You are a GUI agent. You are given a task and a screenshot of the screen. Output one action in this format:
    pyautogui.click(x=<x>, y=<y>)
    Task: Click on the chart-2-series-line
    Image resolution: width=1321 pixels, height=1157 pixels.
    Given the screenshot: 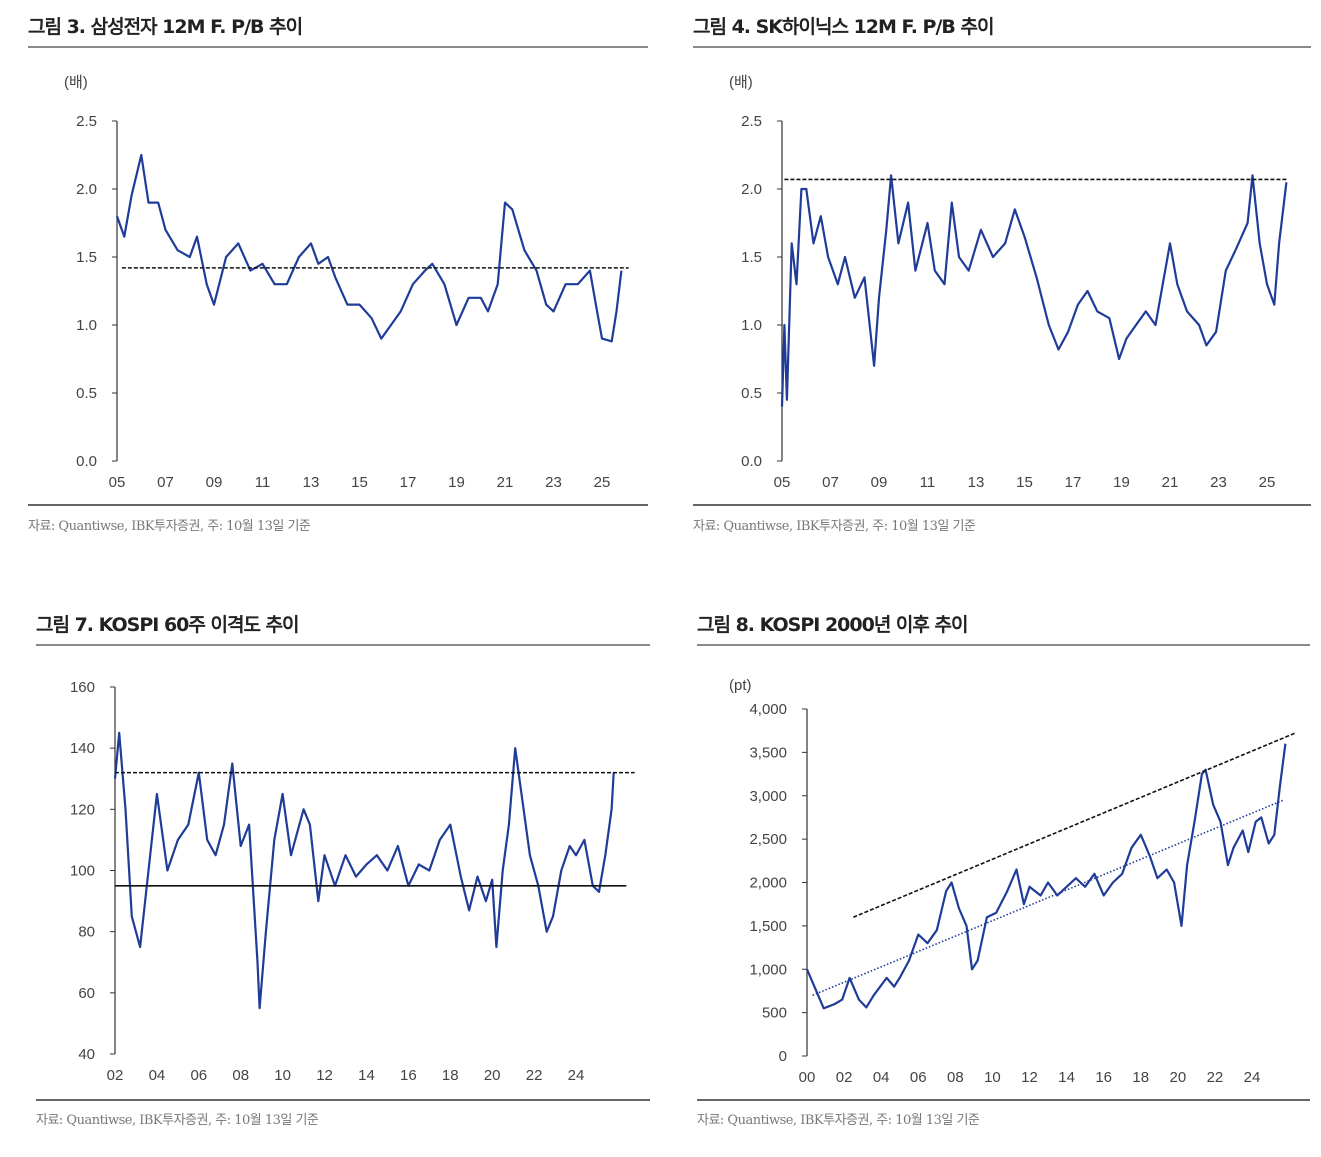 What is the action you would take?
    pyautogui.click(x=1034, y=290)
    